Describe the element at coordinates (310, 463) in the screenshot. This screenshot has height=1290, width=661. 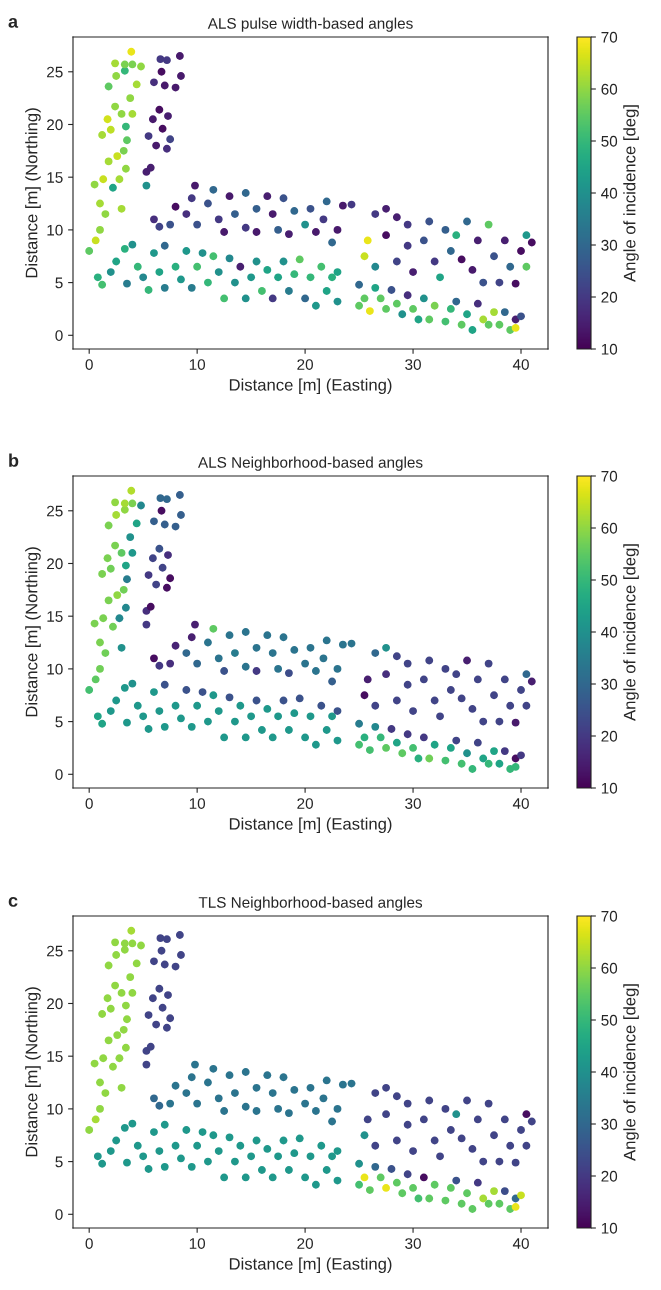
I see `chart-title: ALS Neighborhood-based angles` at that location.